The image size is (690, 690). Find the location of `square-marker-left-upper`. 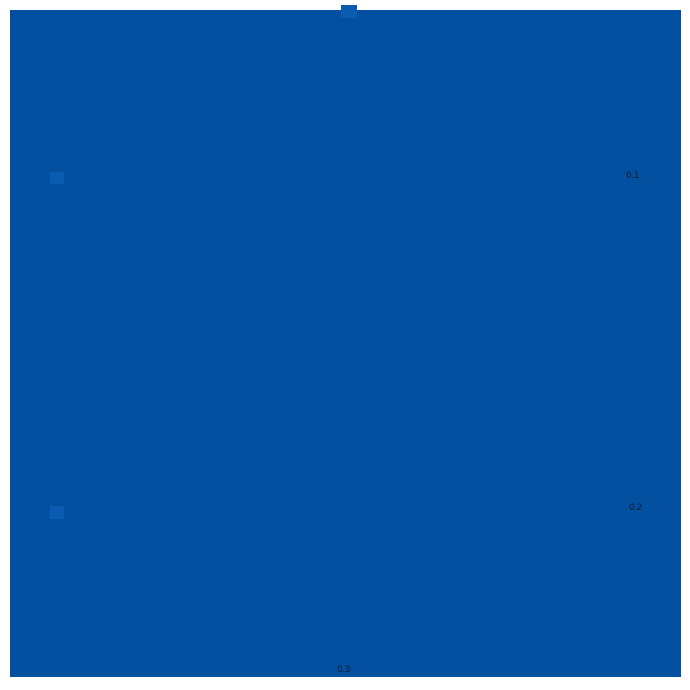

square-marker-left-upper is located at coordinates (57, 178).